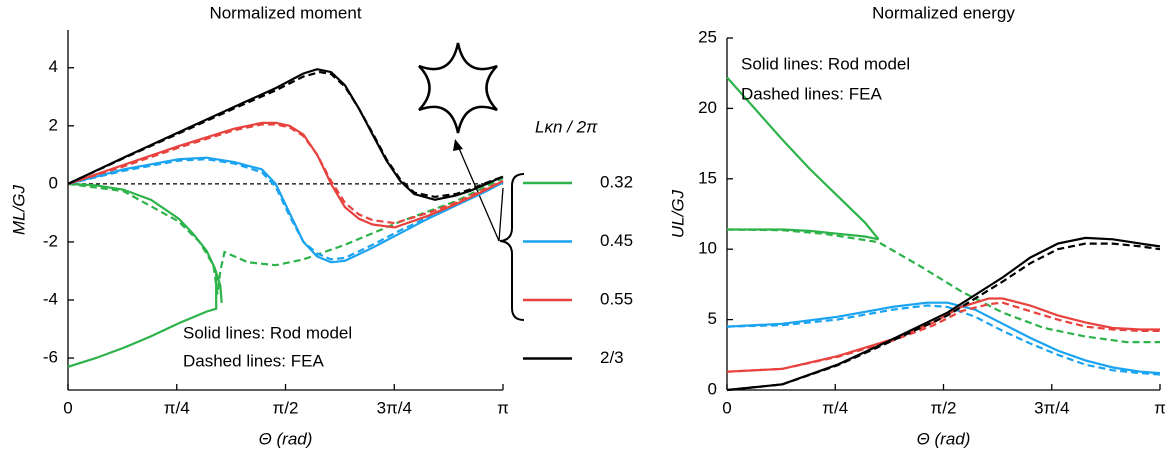  Describe the element at coordinates (50, 298) in the screenshot. I see `y-tick-label: -4` at that location.